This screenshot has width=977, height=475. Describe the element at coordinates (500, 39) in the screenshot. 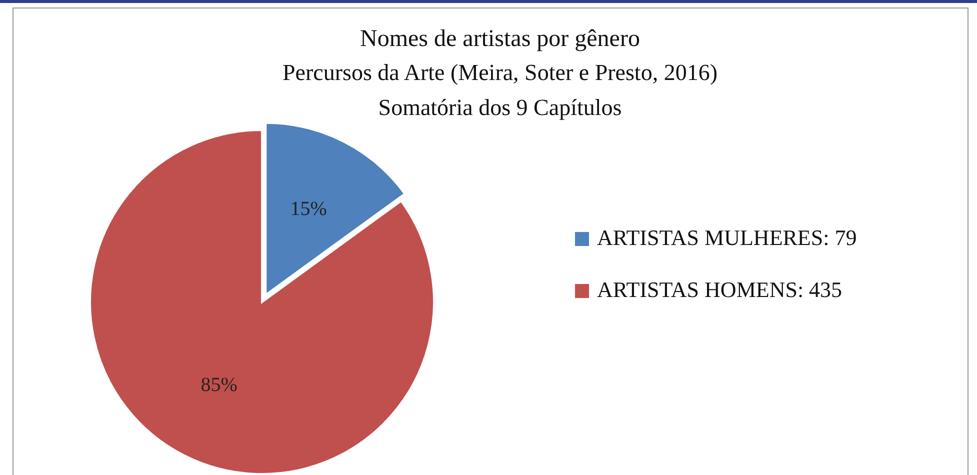

I see `chart-title: Nomes de artistas por gênero` at that location.